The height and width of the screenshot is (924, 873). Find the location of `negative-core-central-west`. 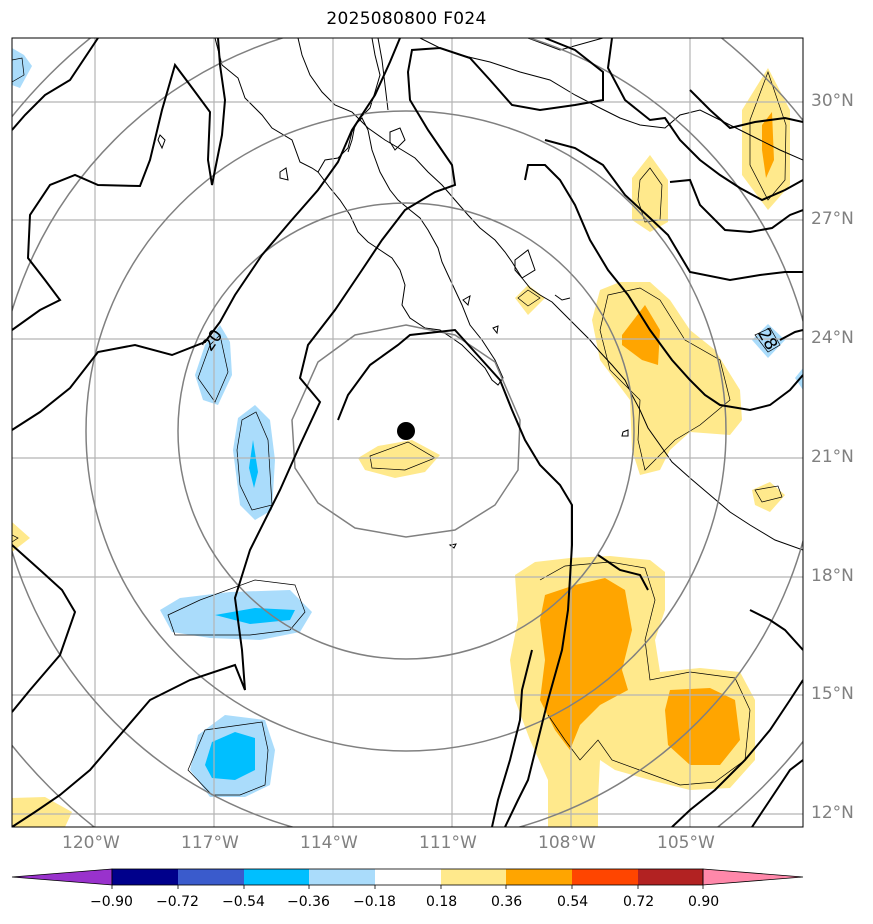

negative-core-central-west is located at coordinates (253, 464).